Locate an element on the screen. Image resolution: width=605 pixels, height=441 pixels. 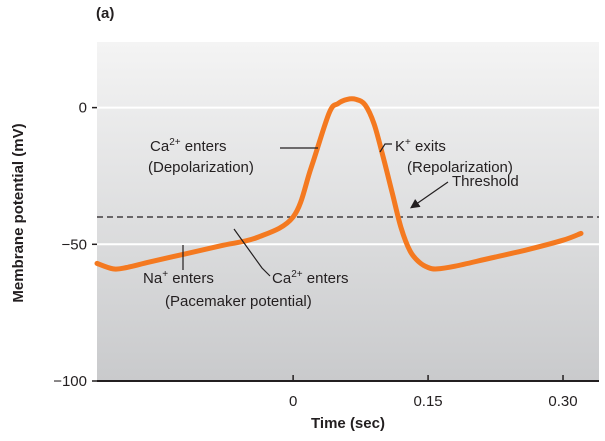
threshold-arrow is located at coordinates (429, 195).